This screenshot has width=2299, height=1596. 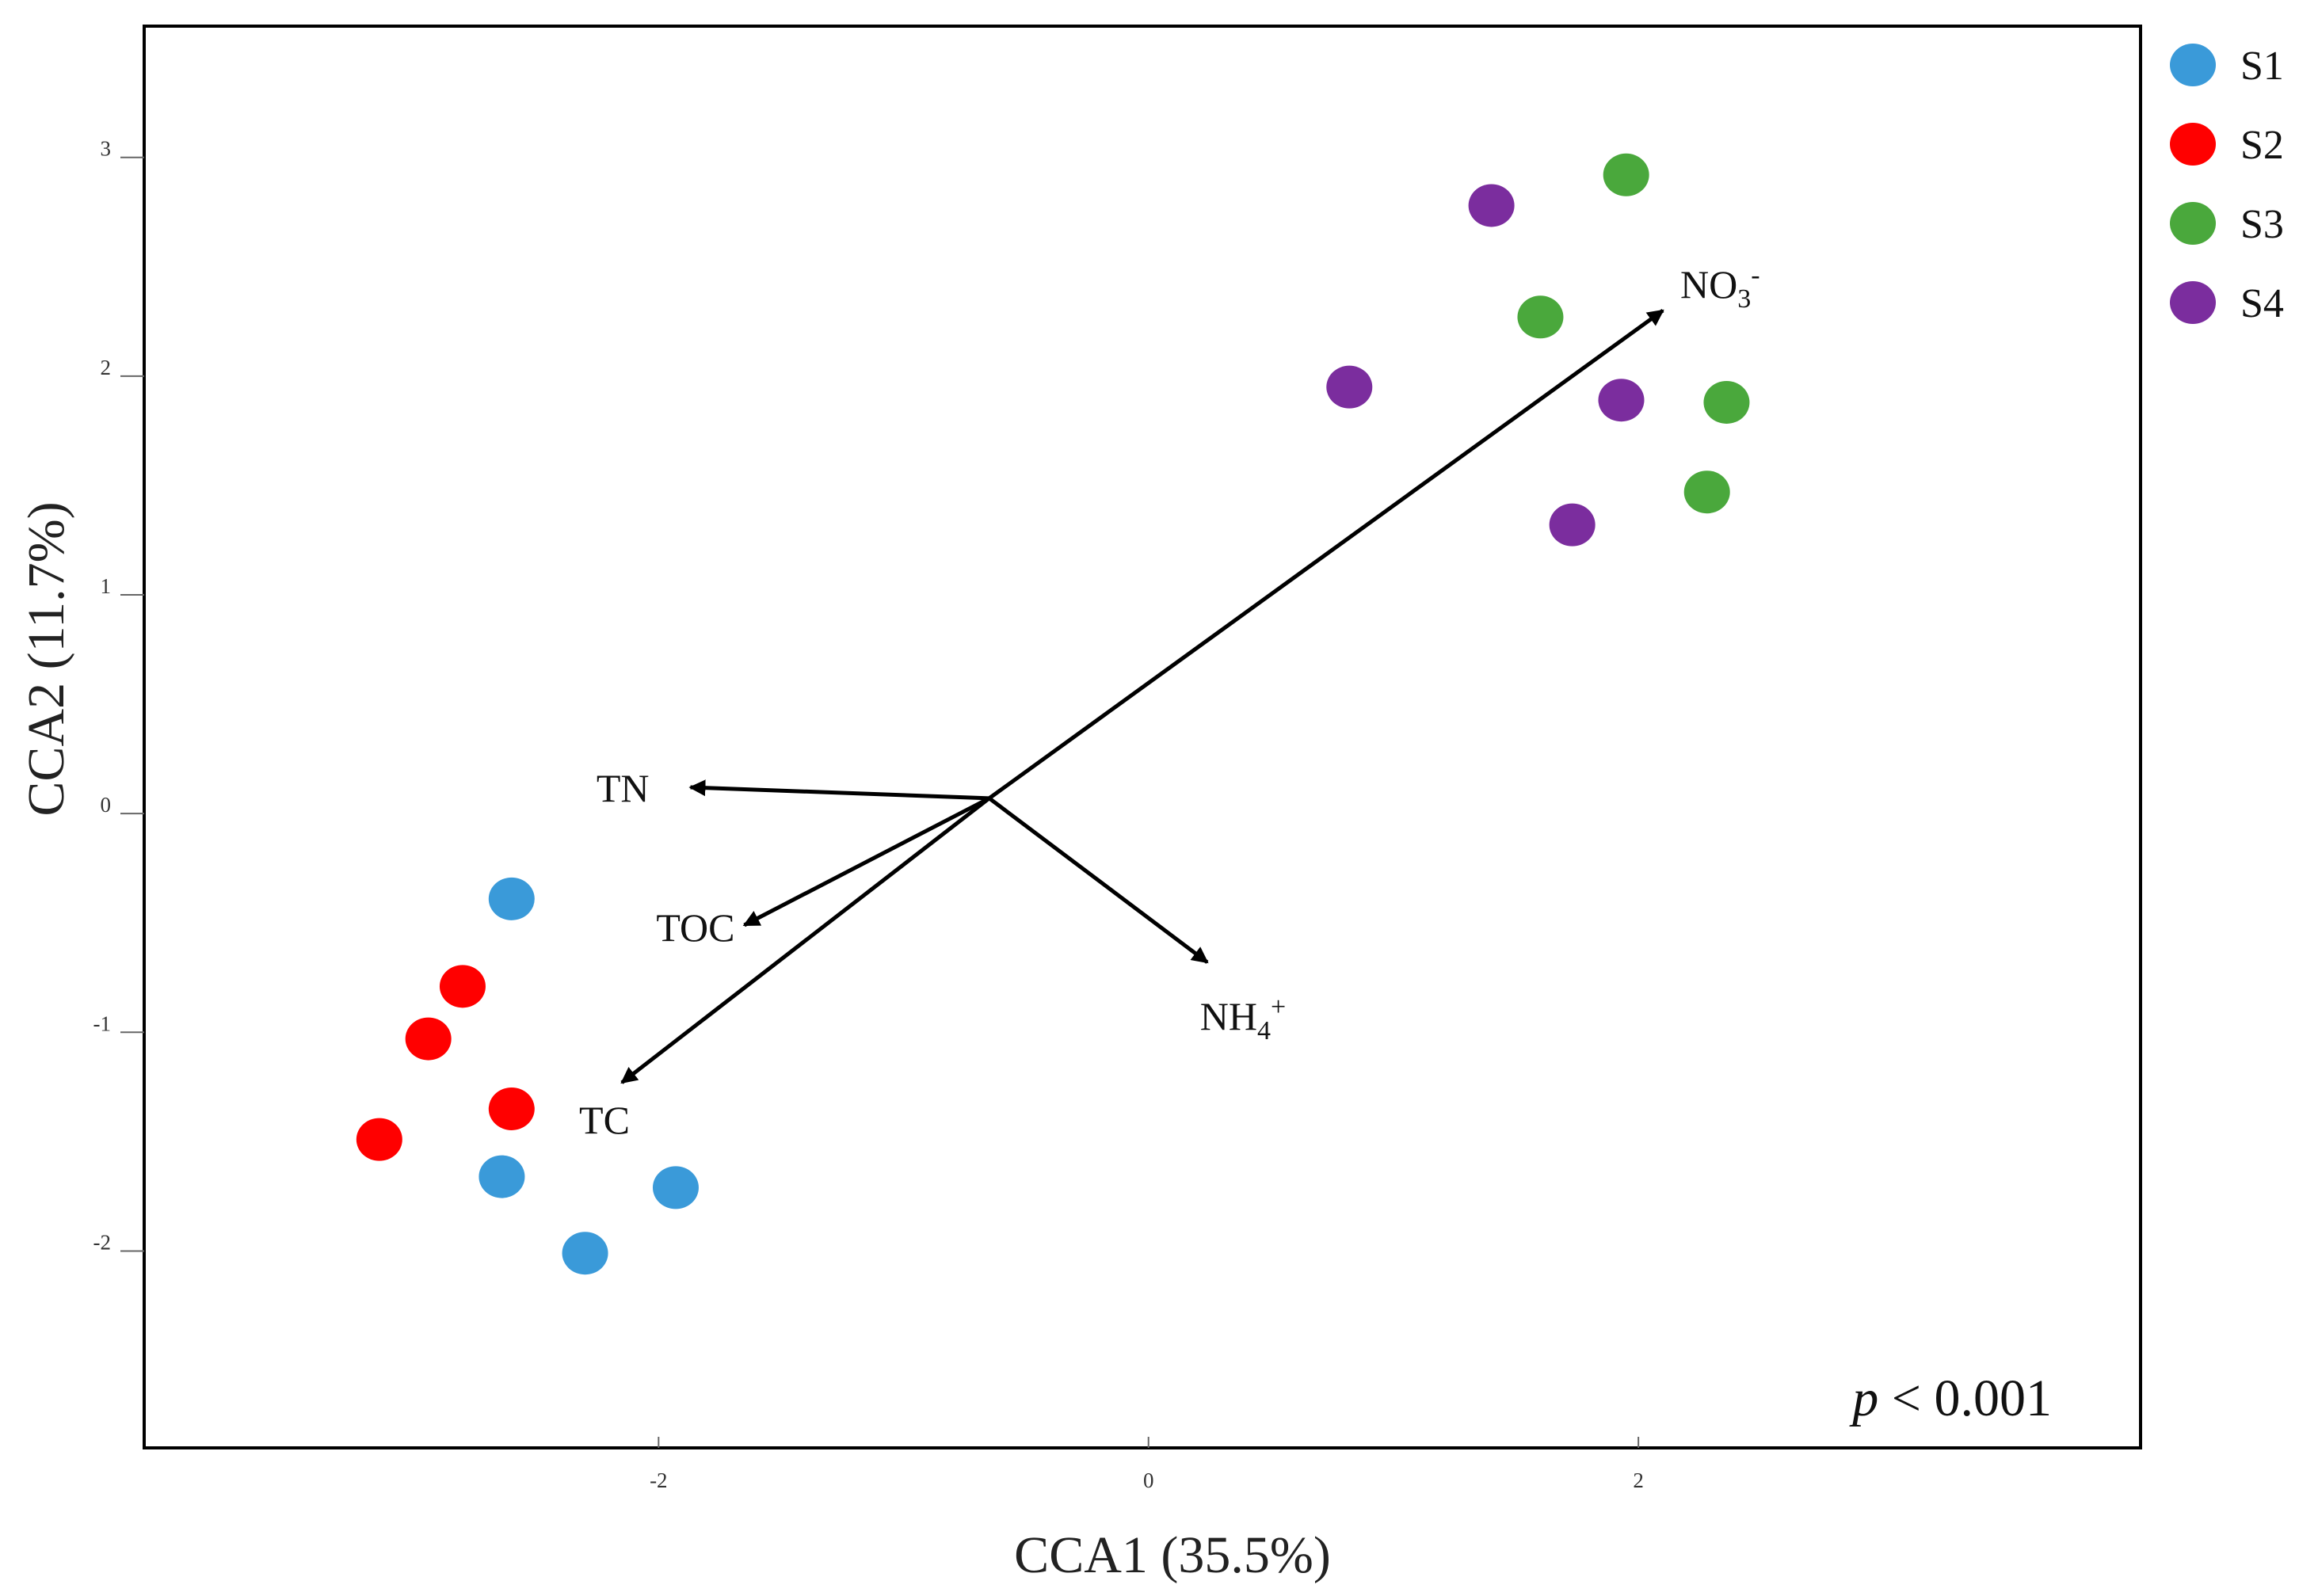 I want to click on y-axis-ticks: 3 2 1 0 -1 -2, so click(x=118, y=695).